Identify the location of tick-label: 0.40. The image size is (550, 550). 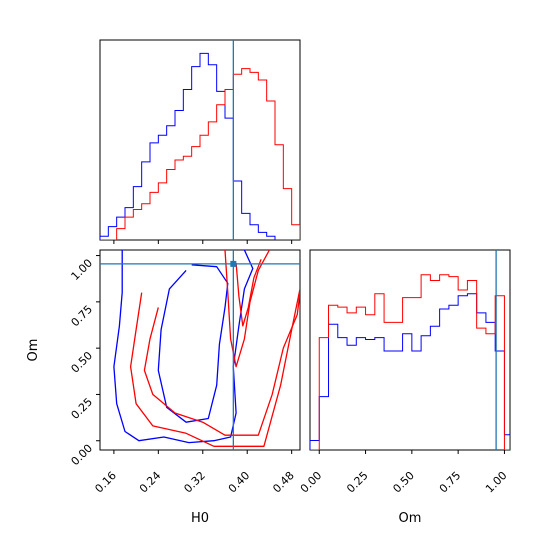
(239, 482).